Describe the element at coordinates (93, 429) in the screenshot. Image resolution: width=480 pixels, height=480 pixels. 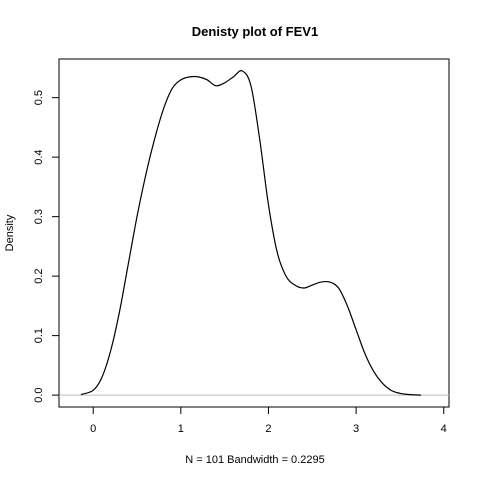
I see `x-tick-label: 0` at that location.